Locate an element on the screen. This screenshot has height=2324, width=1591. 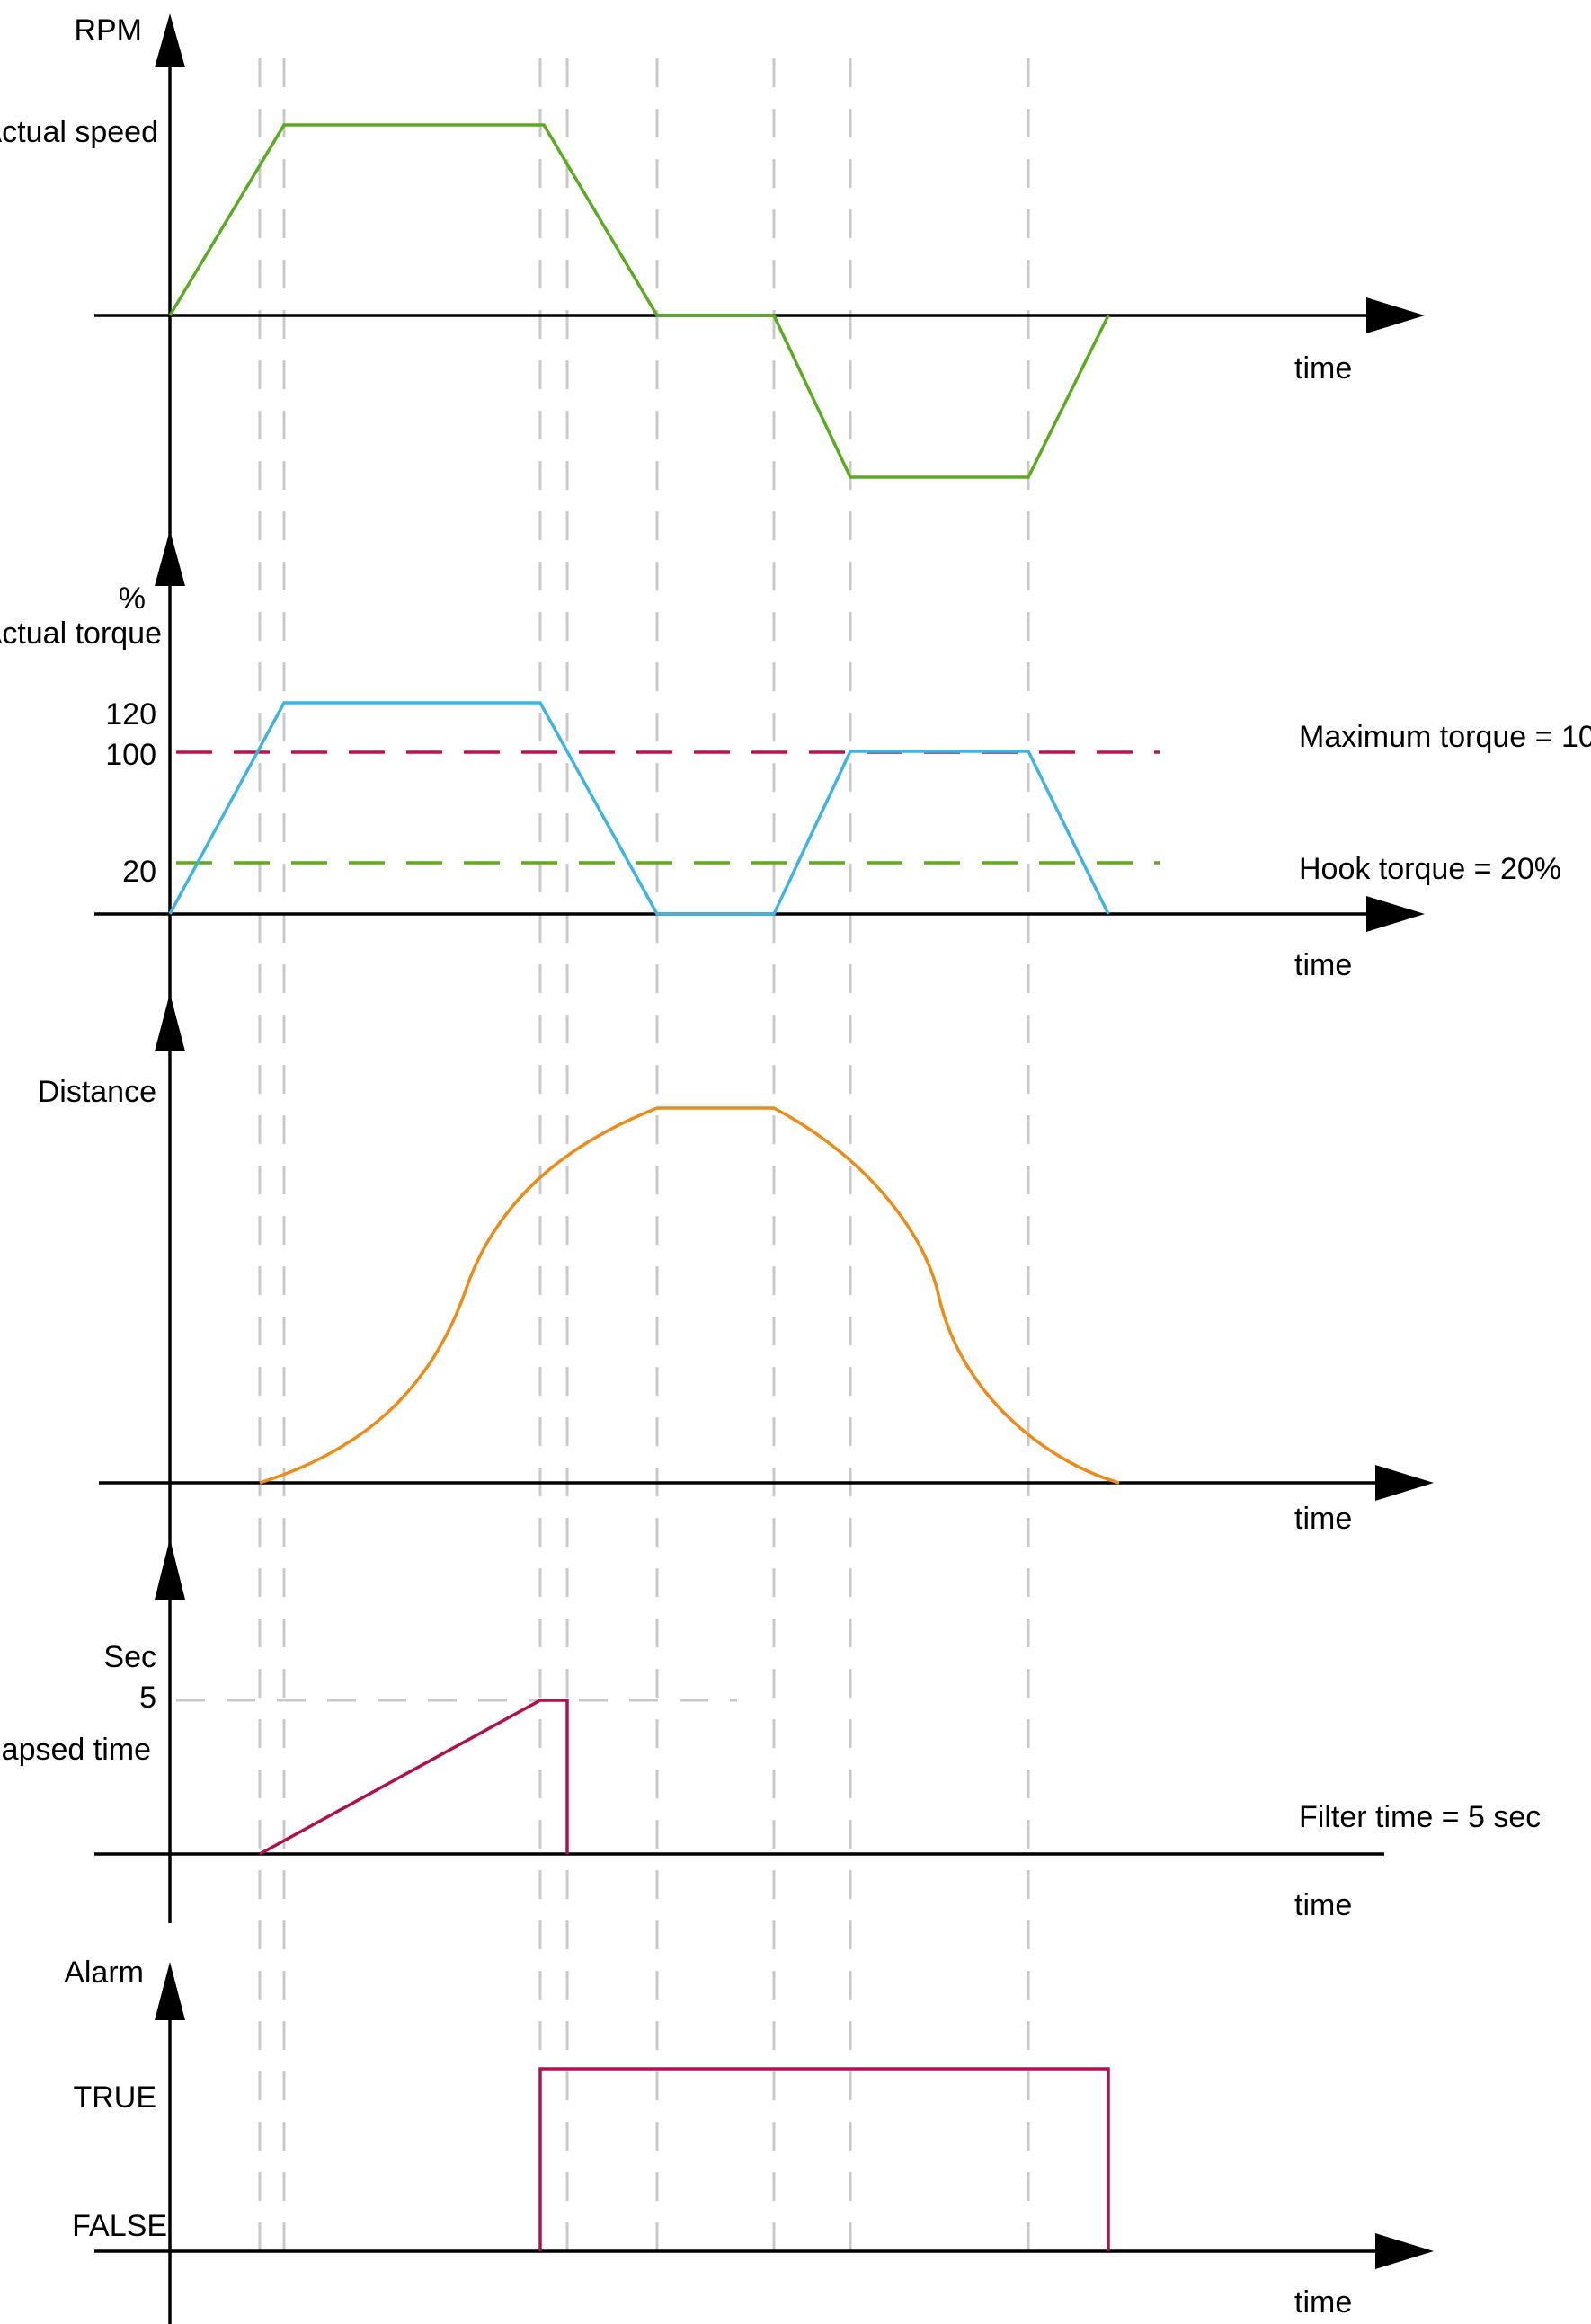
elapsed-time-label: time is located at coordinates (1323, 1905).